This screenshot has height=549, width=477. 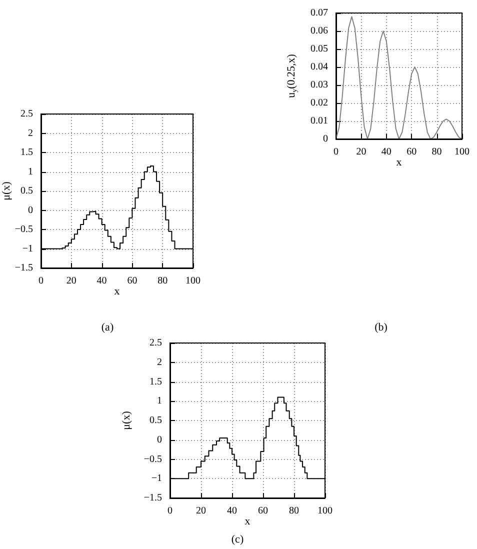 What do you see at coordinates (319, 31) in the screenshot?
I see `y-tick-label: 0.06` at bounding box center [319, 31].